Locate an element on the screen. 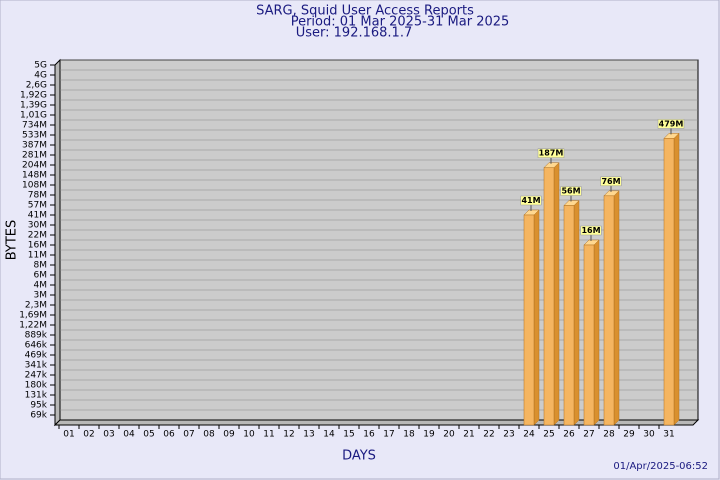  x-tick-label: 16 is located at coordinates (369, 435).